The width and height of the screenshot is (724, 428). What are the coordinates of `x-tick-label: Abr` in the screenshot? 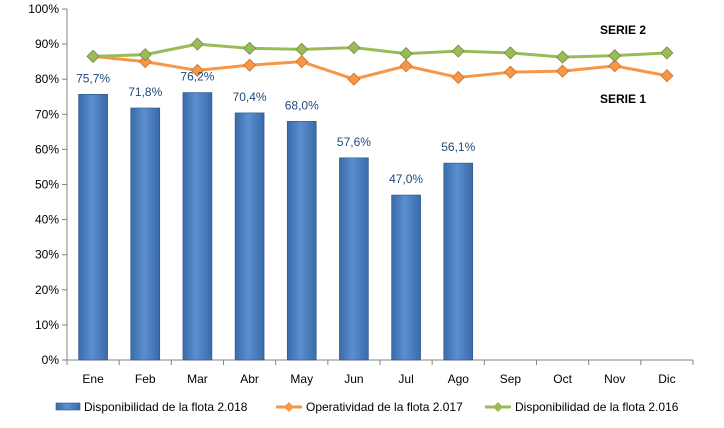 It's located at (249, 379).